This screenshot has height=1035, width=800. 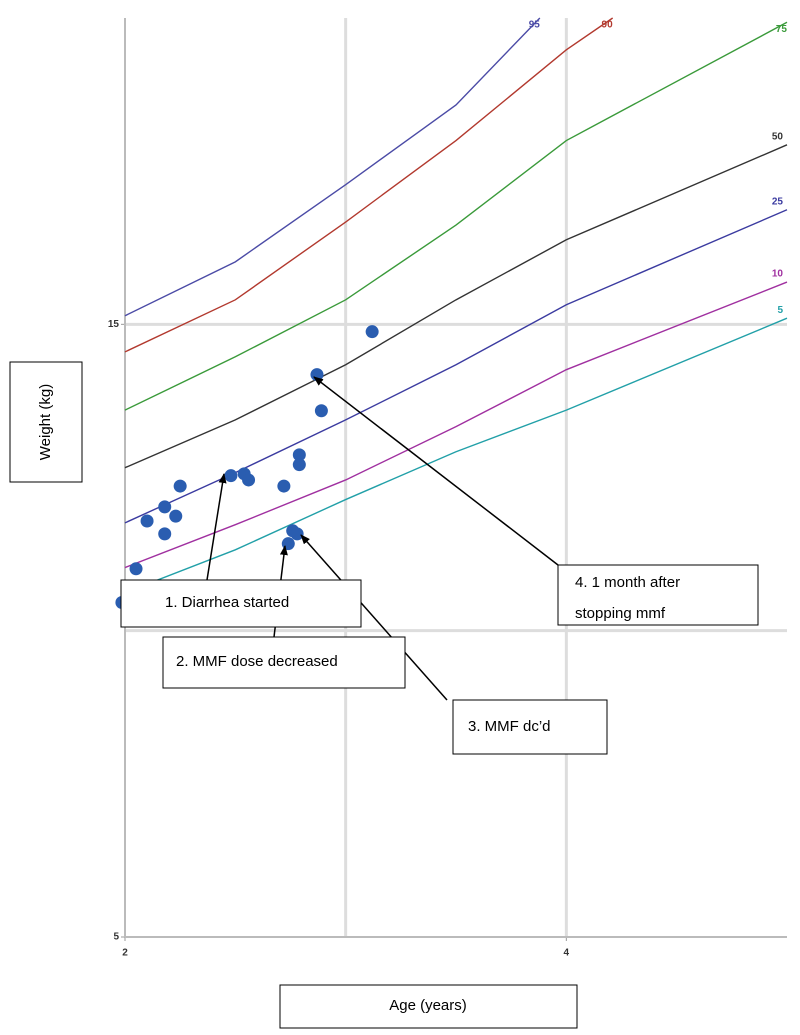 I want to click on x-label-box, so click(x=428, y=1006).